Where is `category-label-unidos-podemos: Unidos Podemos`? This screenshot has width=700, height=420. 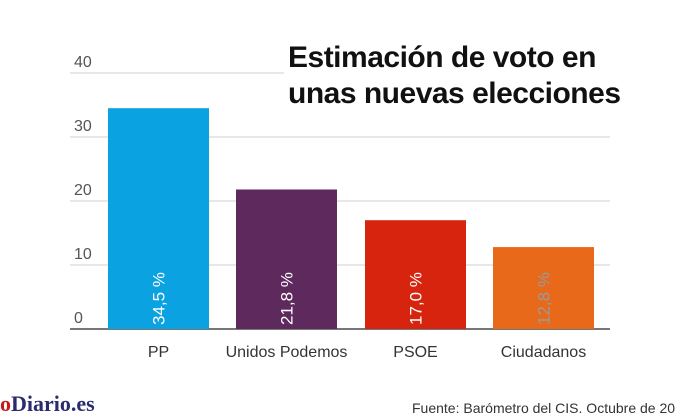
category-label-unidos-podemos: Unidos Podemos is located at coordinates (287, 352).